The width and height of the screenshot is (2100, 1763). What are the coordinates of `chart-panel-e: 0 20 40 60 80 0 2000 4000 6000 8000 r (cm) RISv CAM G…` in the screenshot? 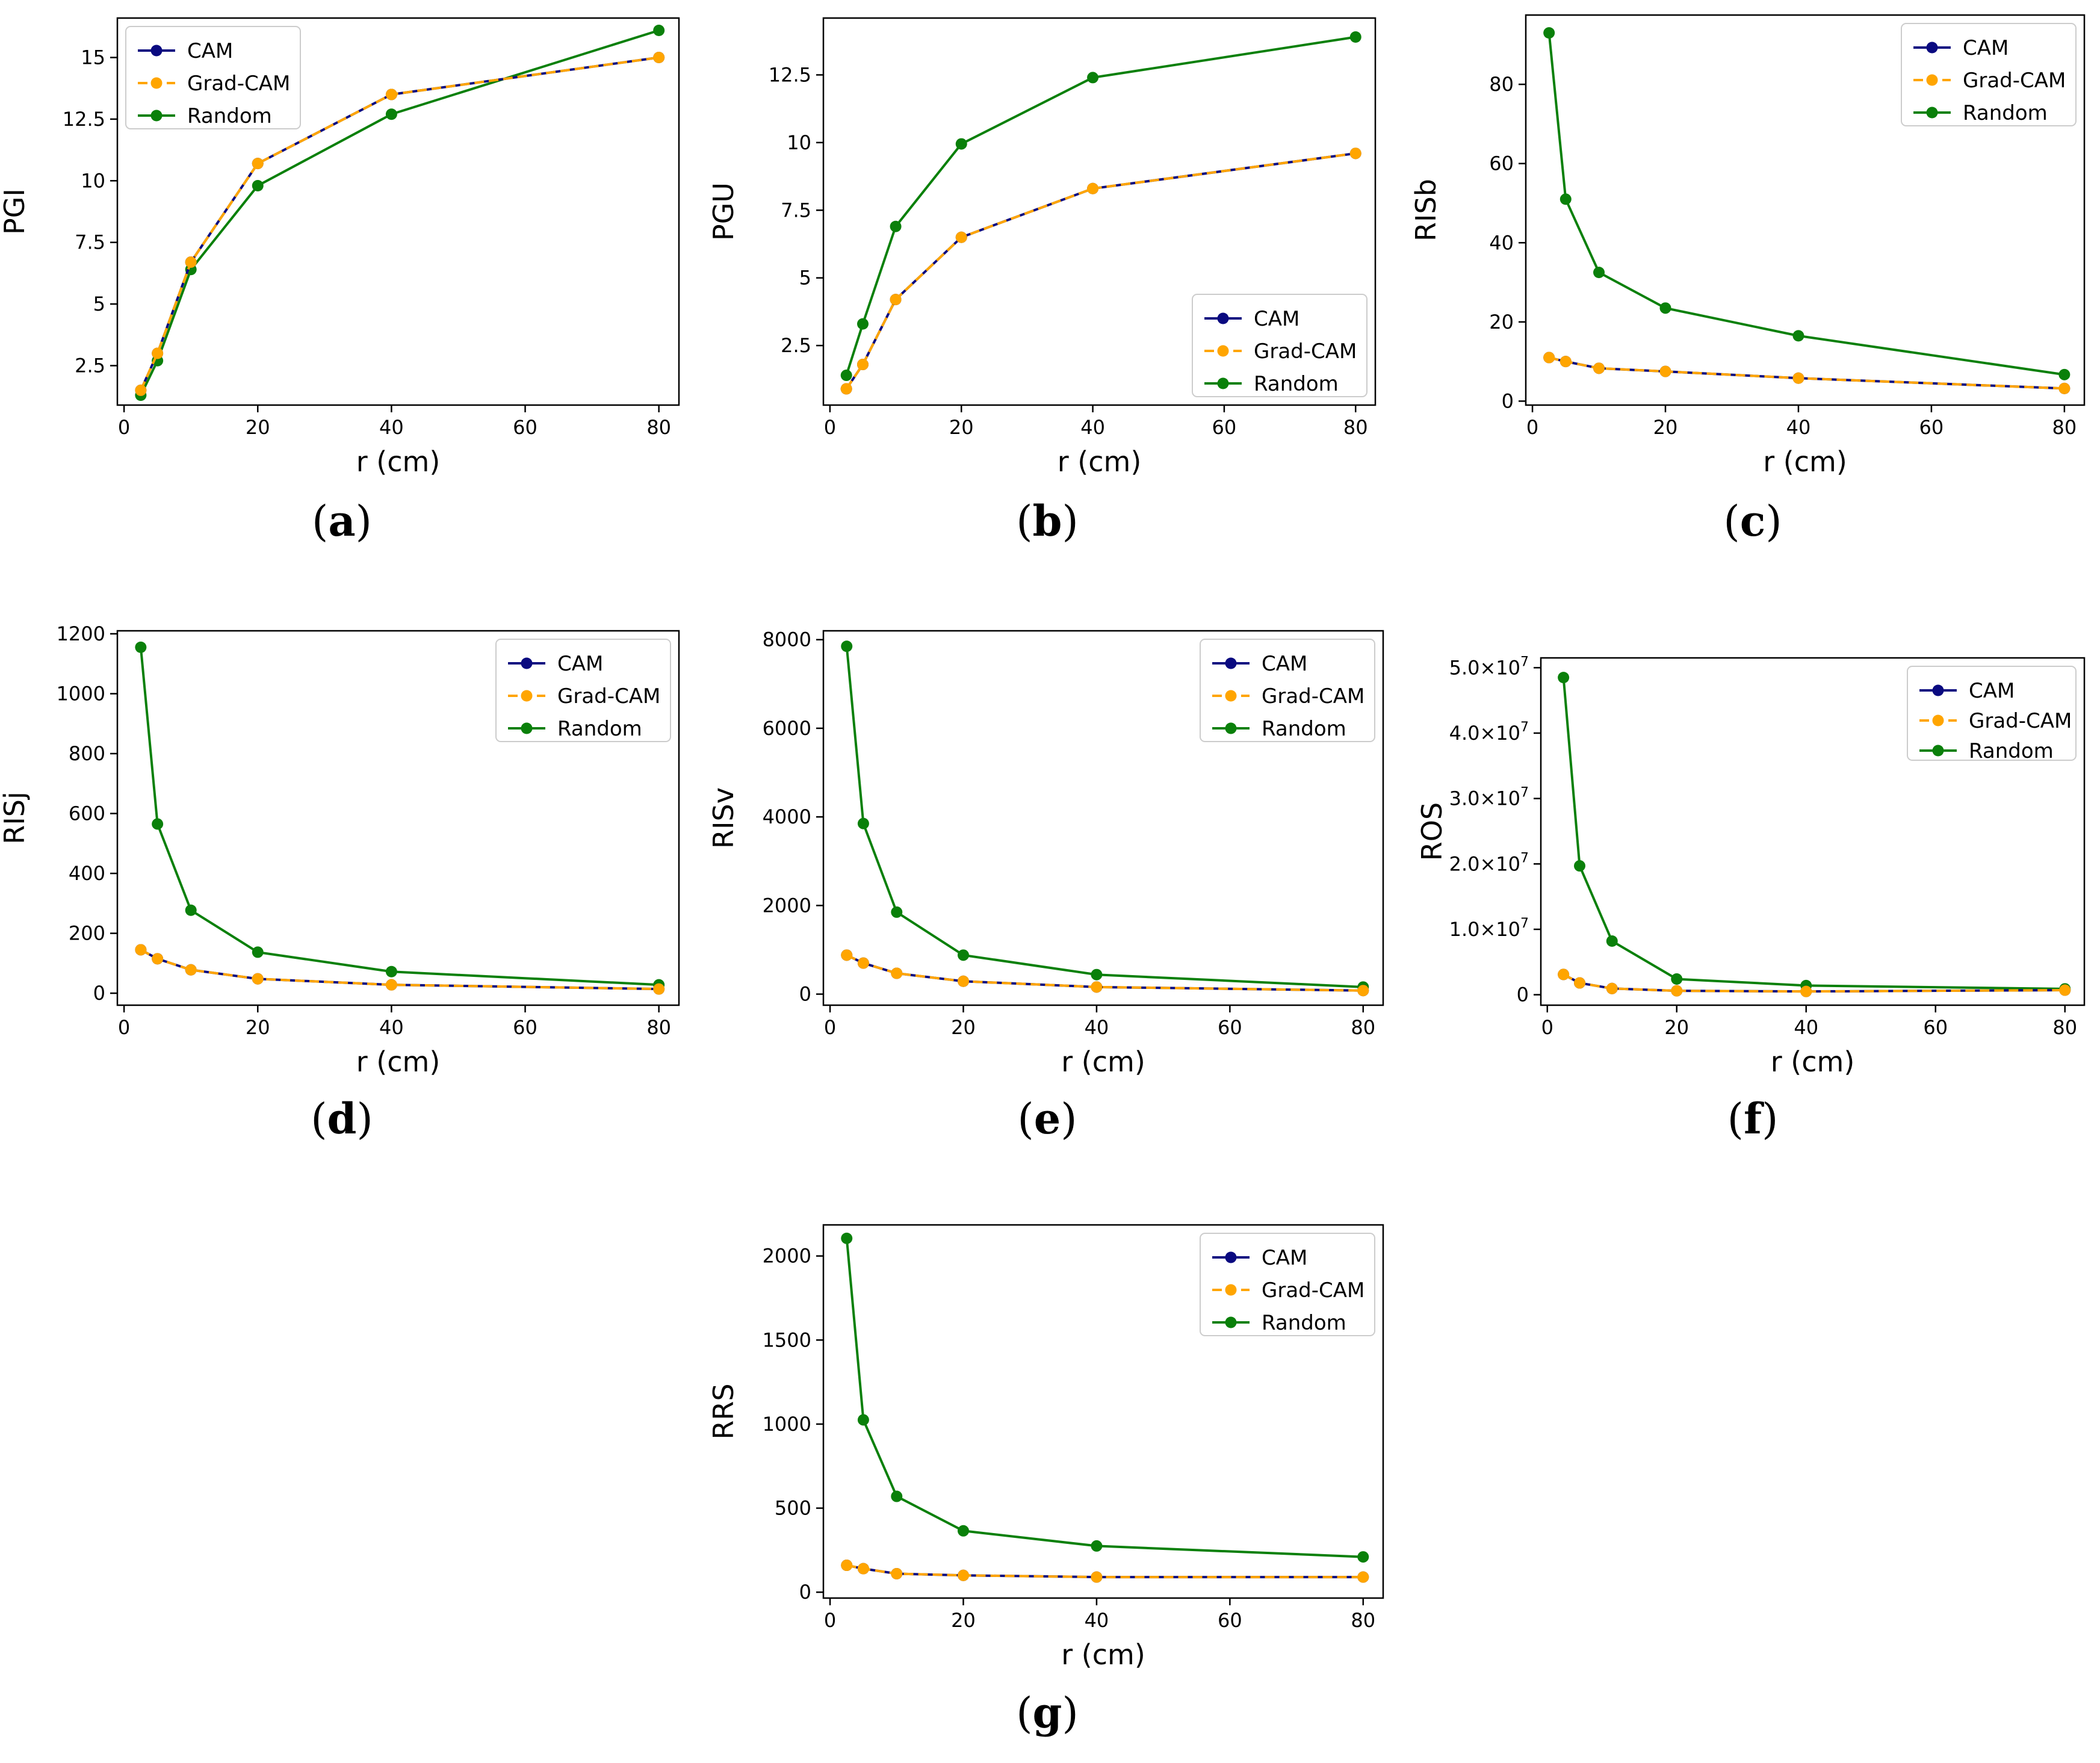 It's located at (1045, 886).